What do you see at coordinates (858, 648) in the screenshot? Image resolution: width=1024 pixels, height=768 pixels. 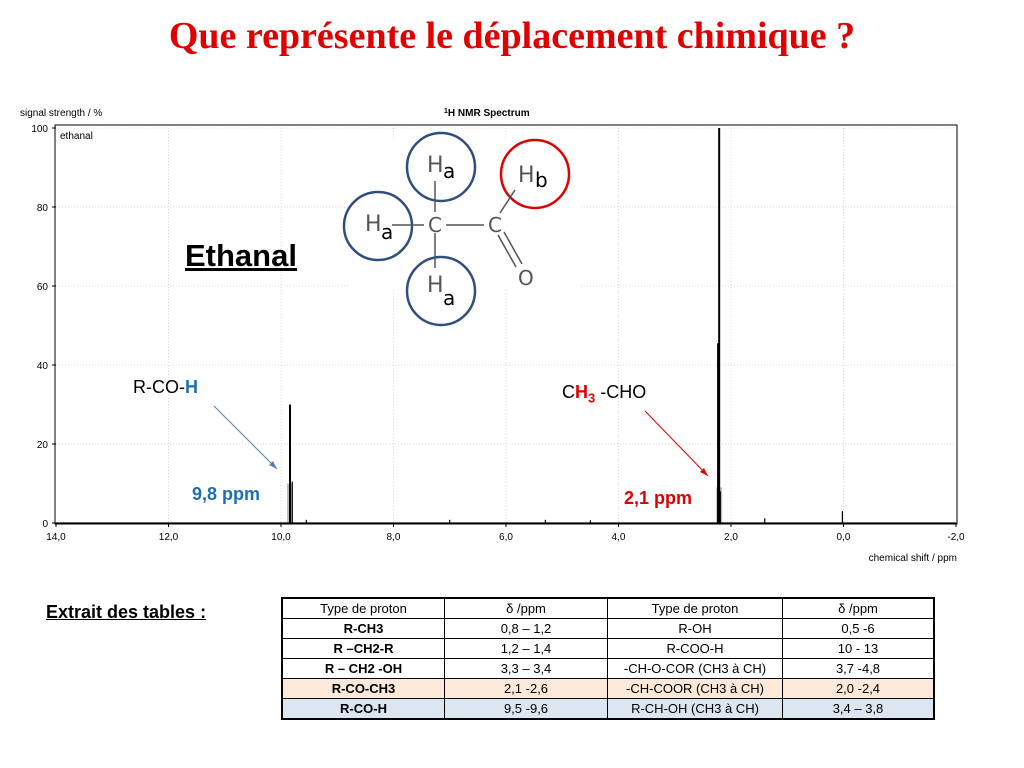 I see `table-cell: 10 - 13` at bounding box center [858, 648].